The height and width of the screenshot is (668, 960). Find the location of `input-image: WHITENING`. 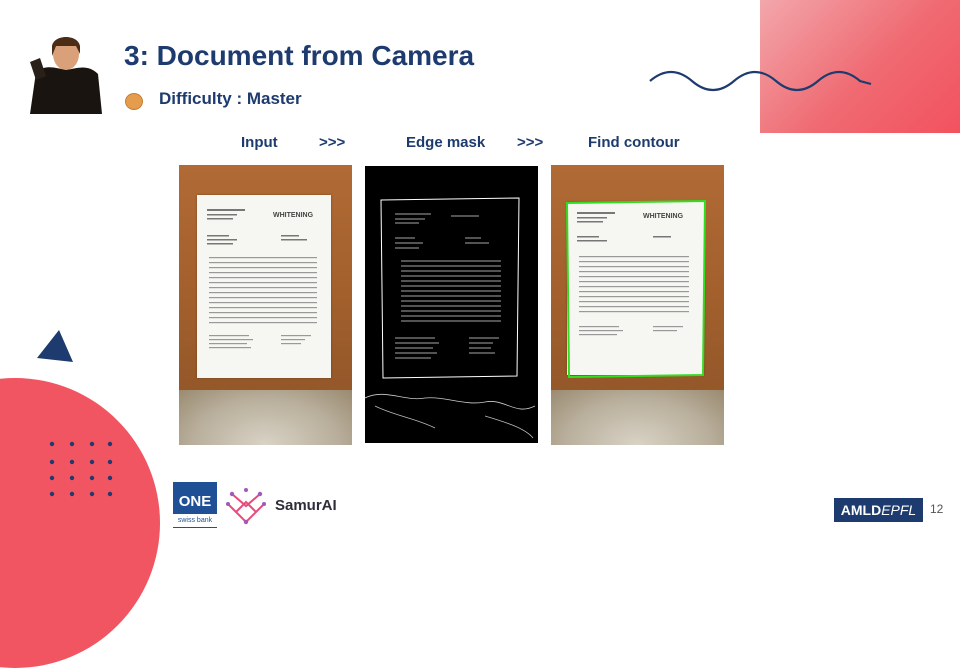

input-image: WHITENING is located at coordinates (265, 305).